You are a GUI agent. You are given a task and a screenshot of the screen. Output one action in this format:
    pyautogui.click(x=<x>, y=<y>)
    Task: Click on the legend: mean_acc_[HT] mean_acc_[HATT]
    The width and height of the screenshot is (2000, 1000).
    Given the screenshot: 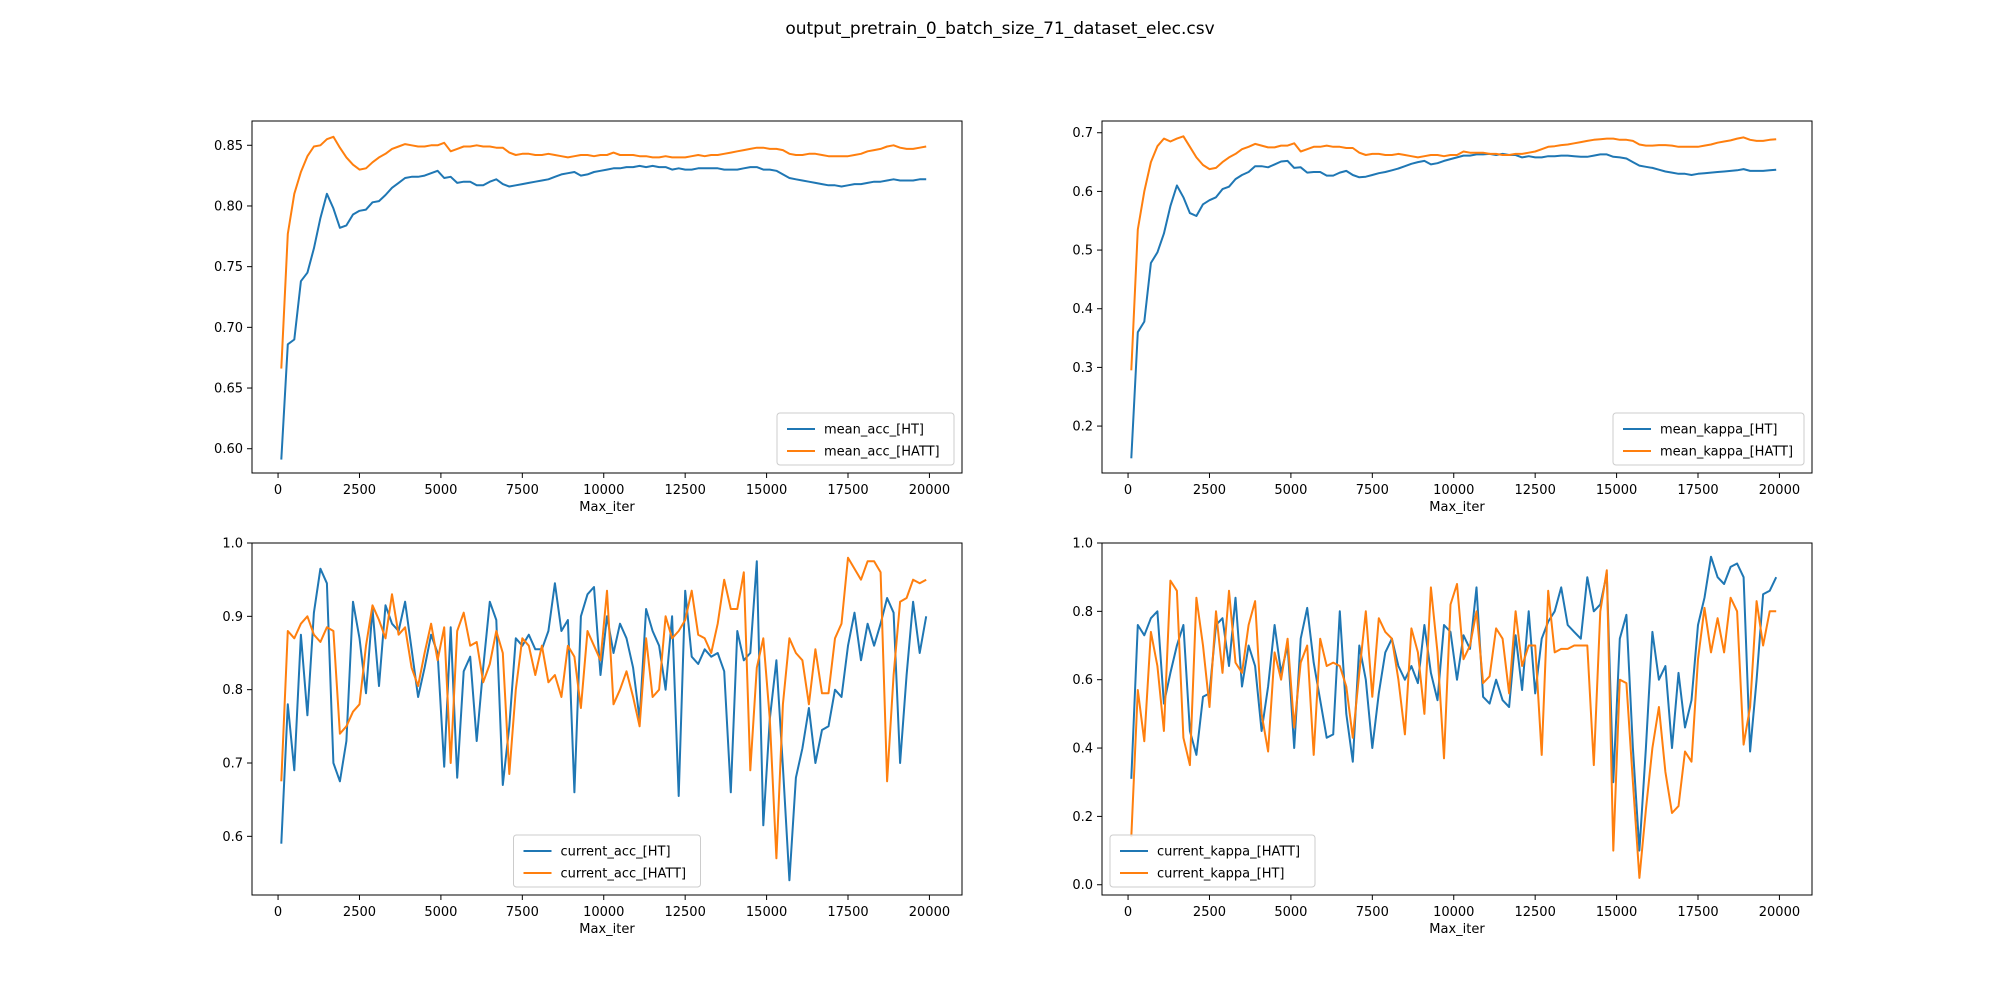 What is the action you would take?
    pyautogui.click(x=865, y=439)
    